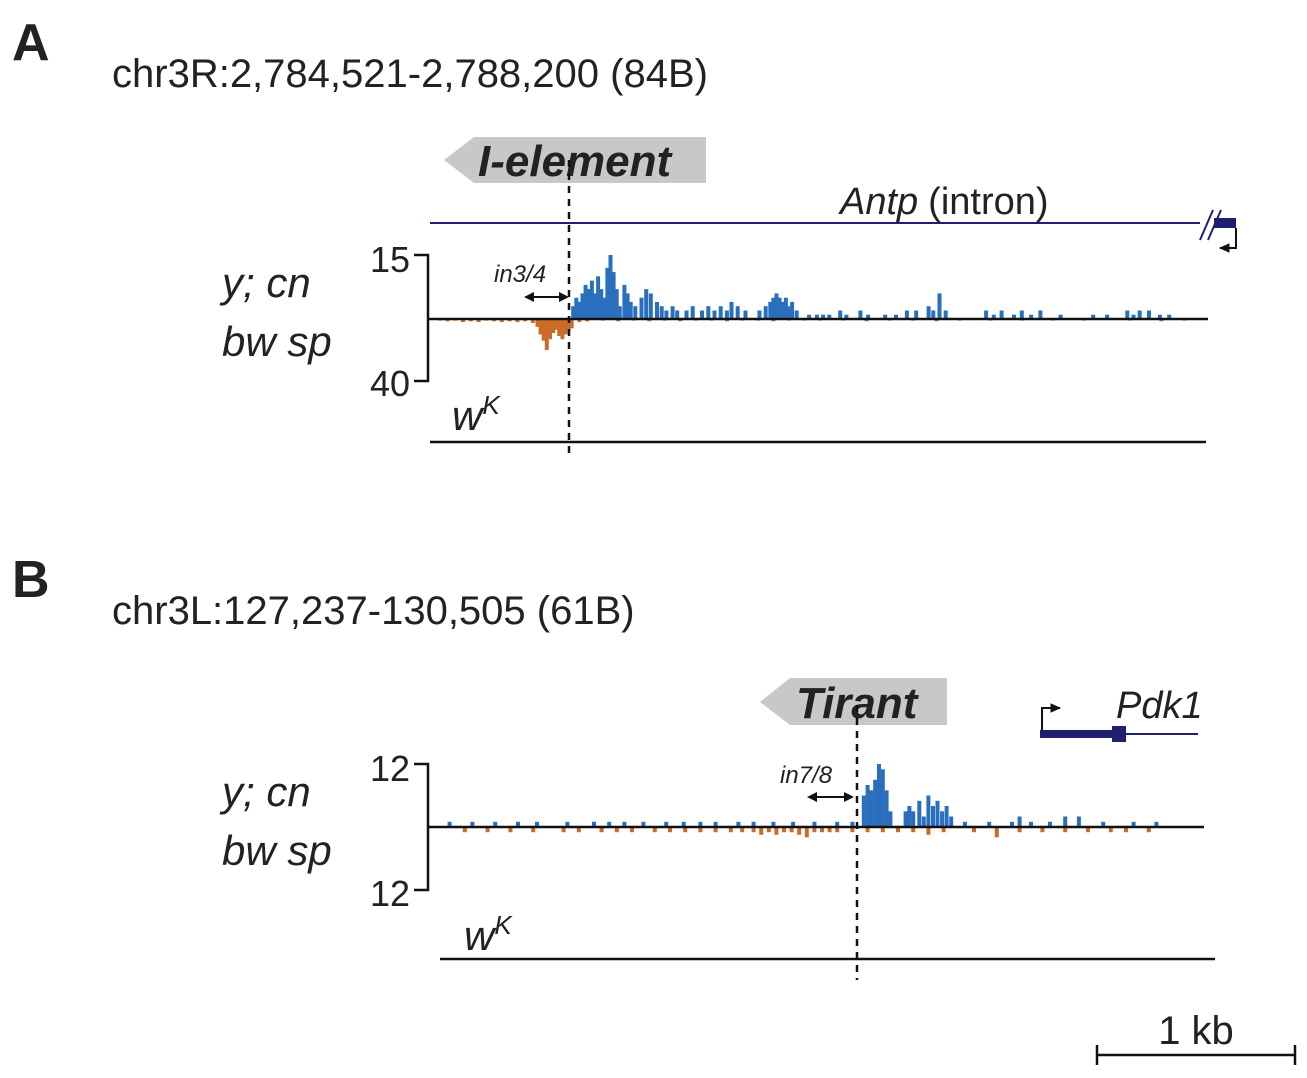  What do you see at coordinates (31, 43) in the screenshot?
I see `panel-letter-a: A` at bounding box center [31, 43].